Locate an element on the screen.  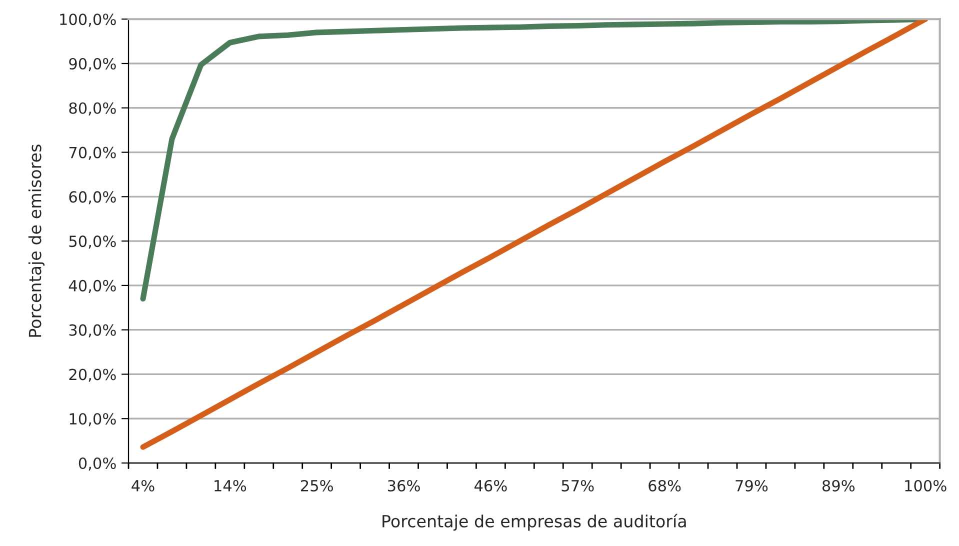
x-tick-label: 36% is located at coordinates (404, 486).